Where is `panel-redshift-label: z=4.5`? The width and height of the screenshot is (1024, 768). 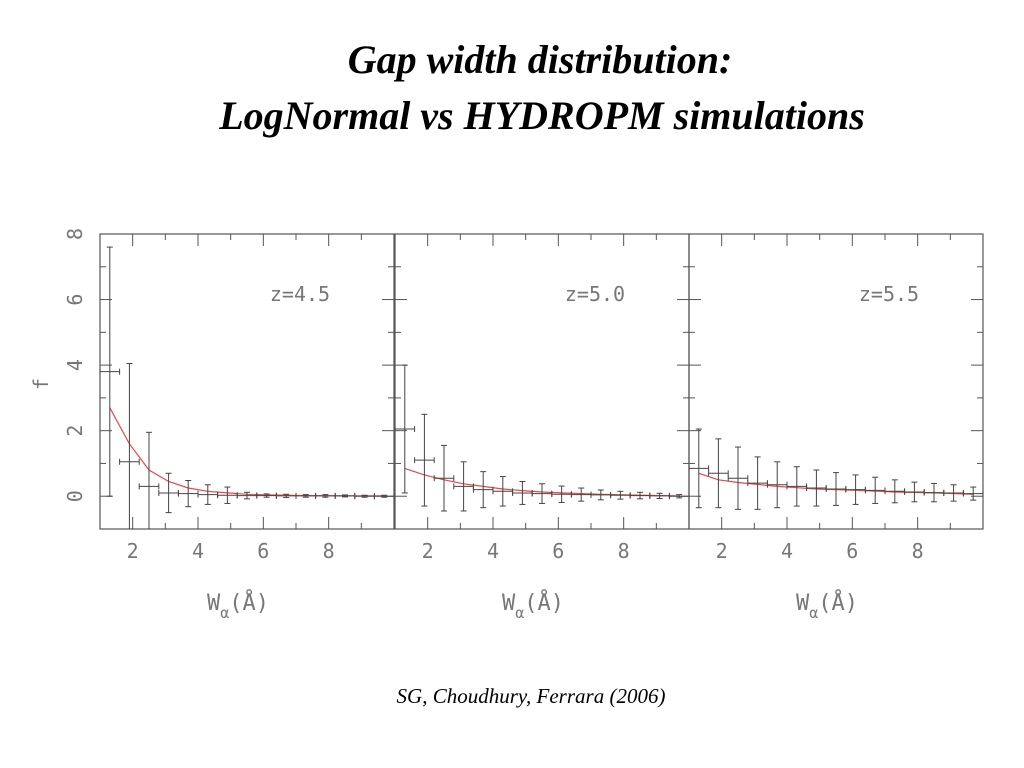 panel-redshift-label: z=4.5 is located at coordinates (300, 294).